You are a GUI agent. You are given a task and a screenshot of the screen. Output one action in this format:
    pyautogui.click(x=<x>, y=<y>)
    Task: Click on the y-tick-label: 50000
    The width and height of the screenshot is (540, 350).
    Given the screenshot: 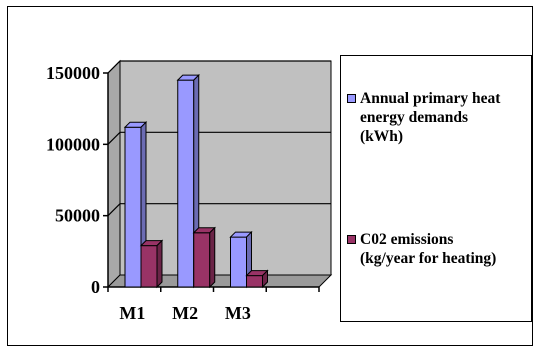 What is the action you would take?
    pyautogui.click(x=77, y=216)
    